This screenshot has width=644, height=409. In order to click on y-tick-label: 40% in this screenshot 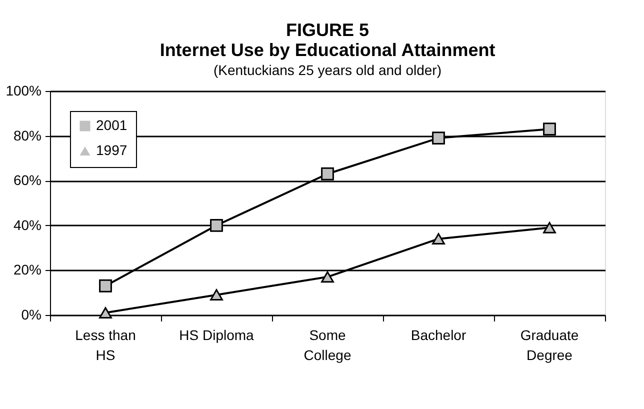, I will do `click(27, 224)`.